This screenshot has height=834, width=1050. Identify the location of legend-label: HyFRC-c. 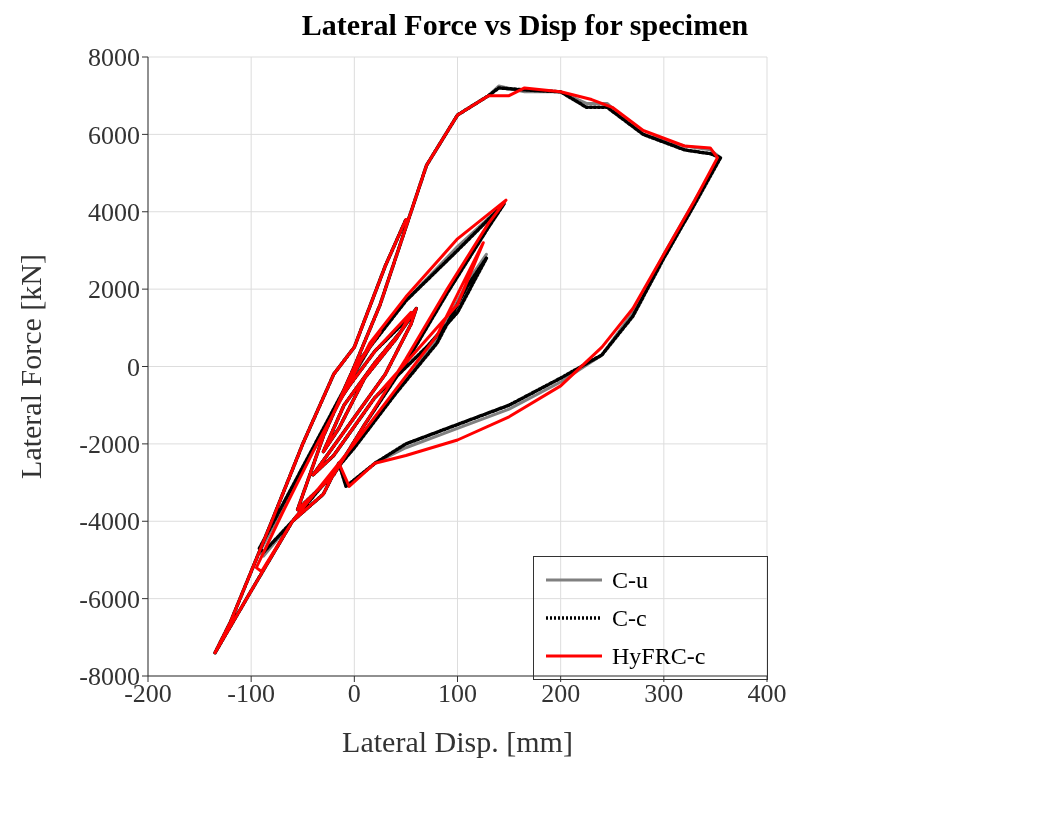
(659, 656).